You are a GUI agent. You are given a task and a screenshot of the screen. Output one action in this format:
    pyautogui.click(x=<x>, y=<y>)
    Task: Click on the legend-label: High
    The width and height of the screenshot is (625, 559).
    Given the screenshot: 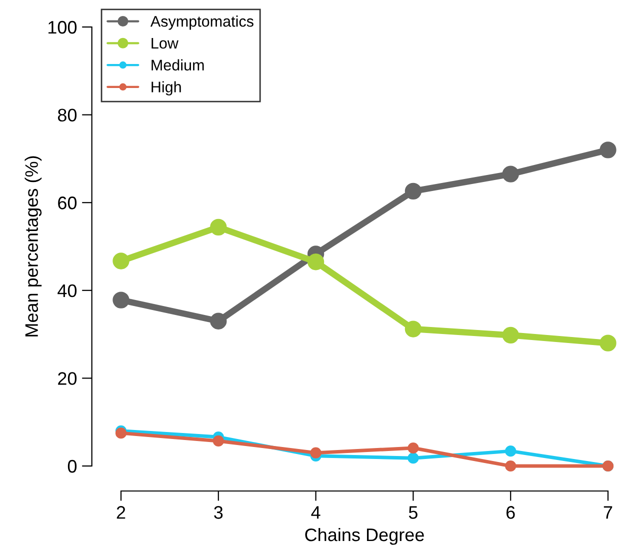 What is the action you would take?
    pyautogui.click(x=166, y=88)
    